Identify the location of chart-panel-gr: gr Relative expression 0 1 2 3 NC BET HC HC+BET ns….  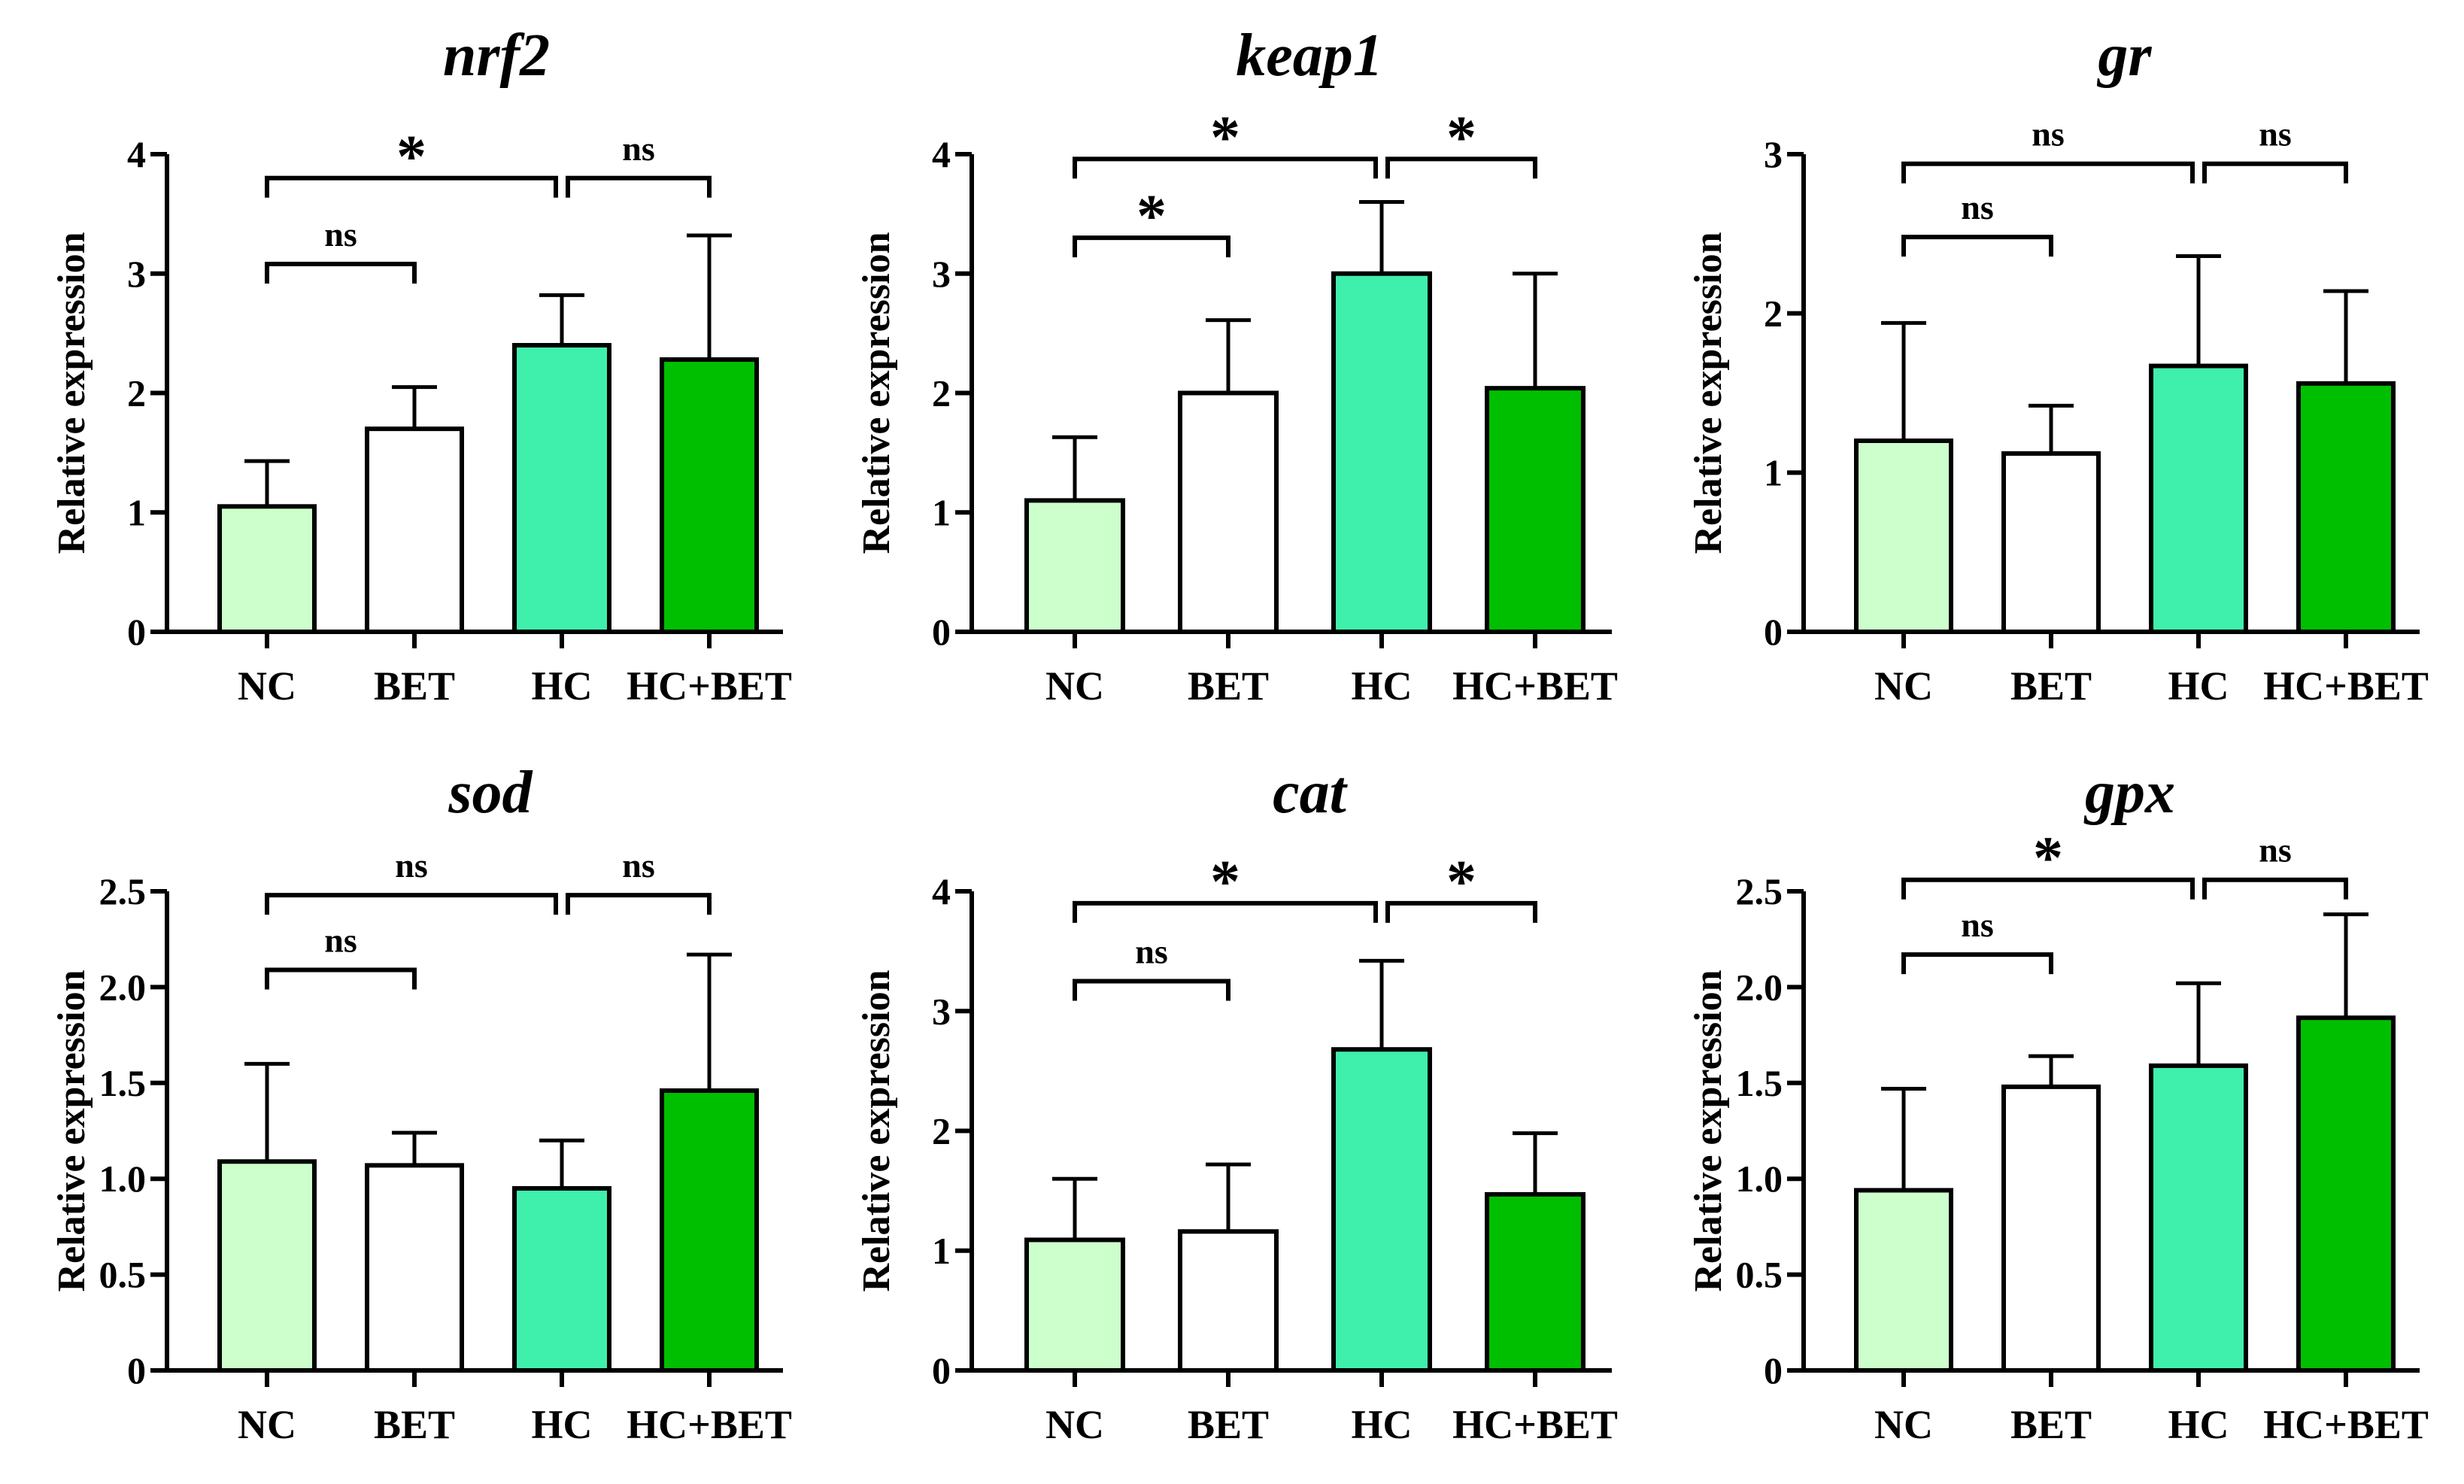
(2058, 366).